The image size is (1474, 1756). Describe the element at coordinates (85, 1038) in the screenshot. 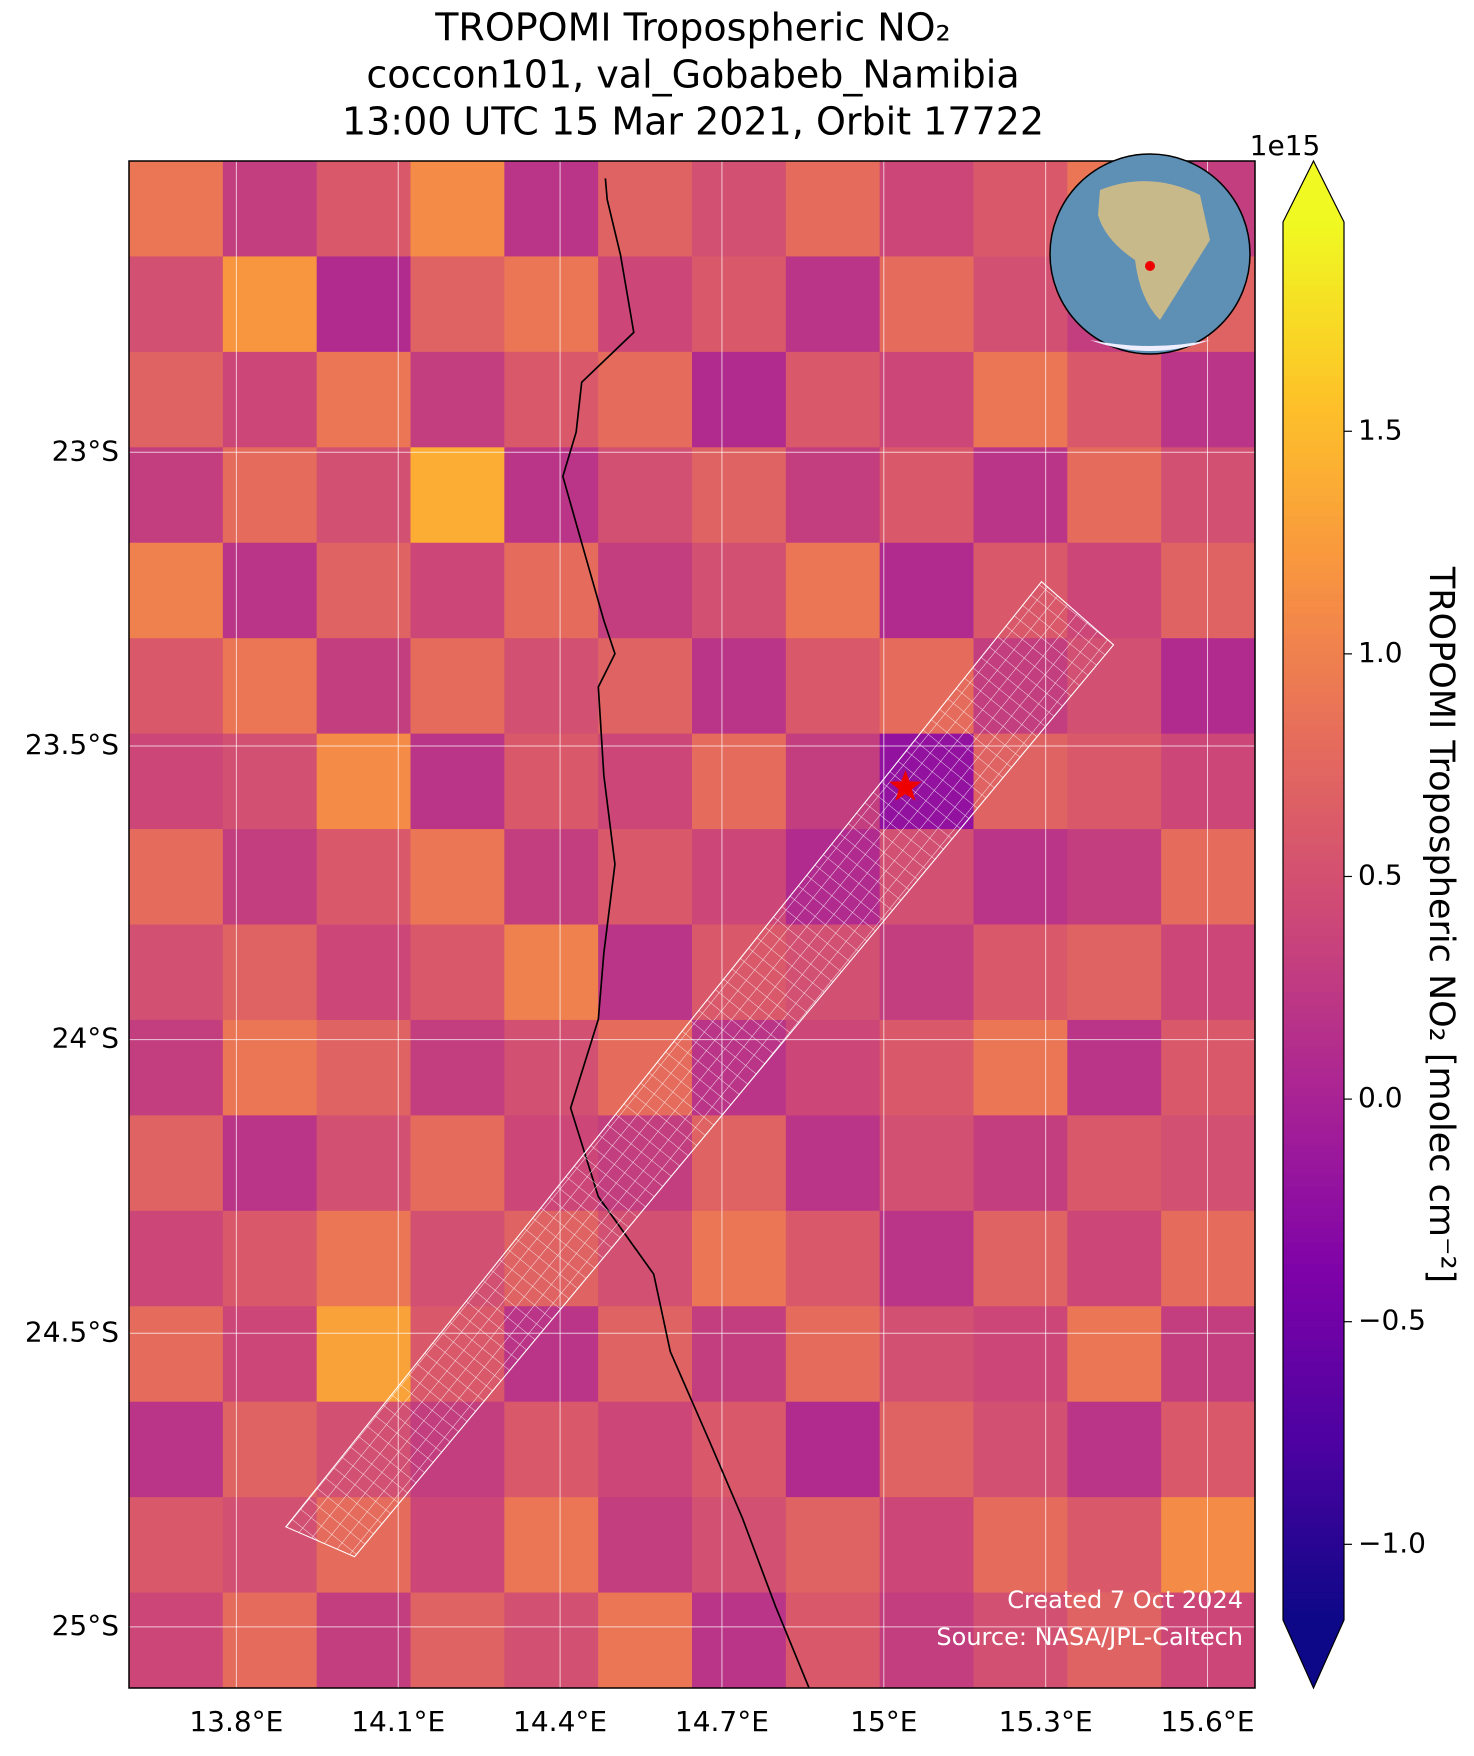

I see `y-tick-label: 24°S` at that location.